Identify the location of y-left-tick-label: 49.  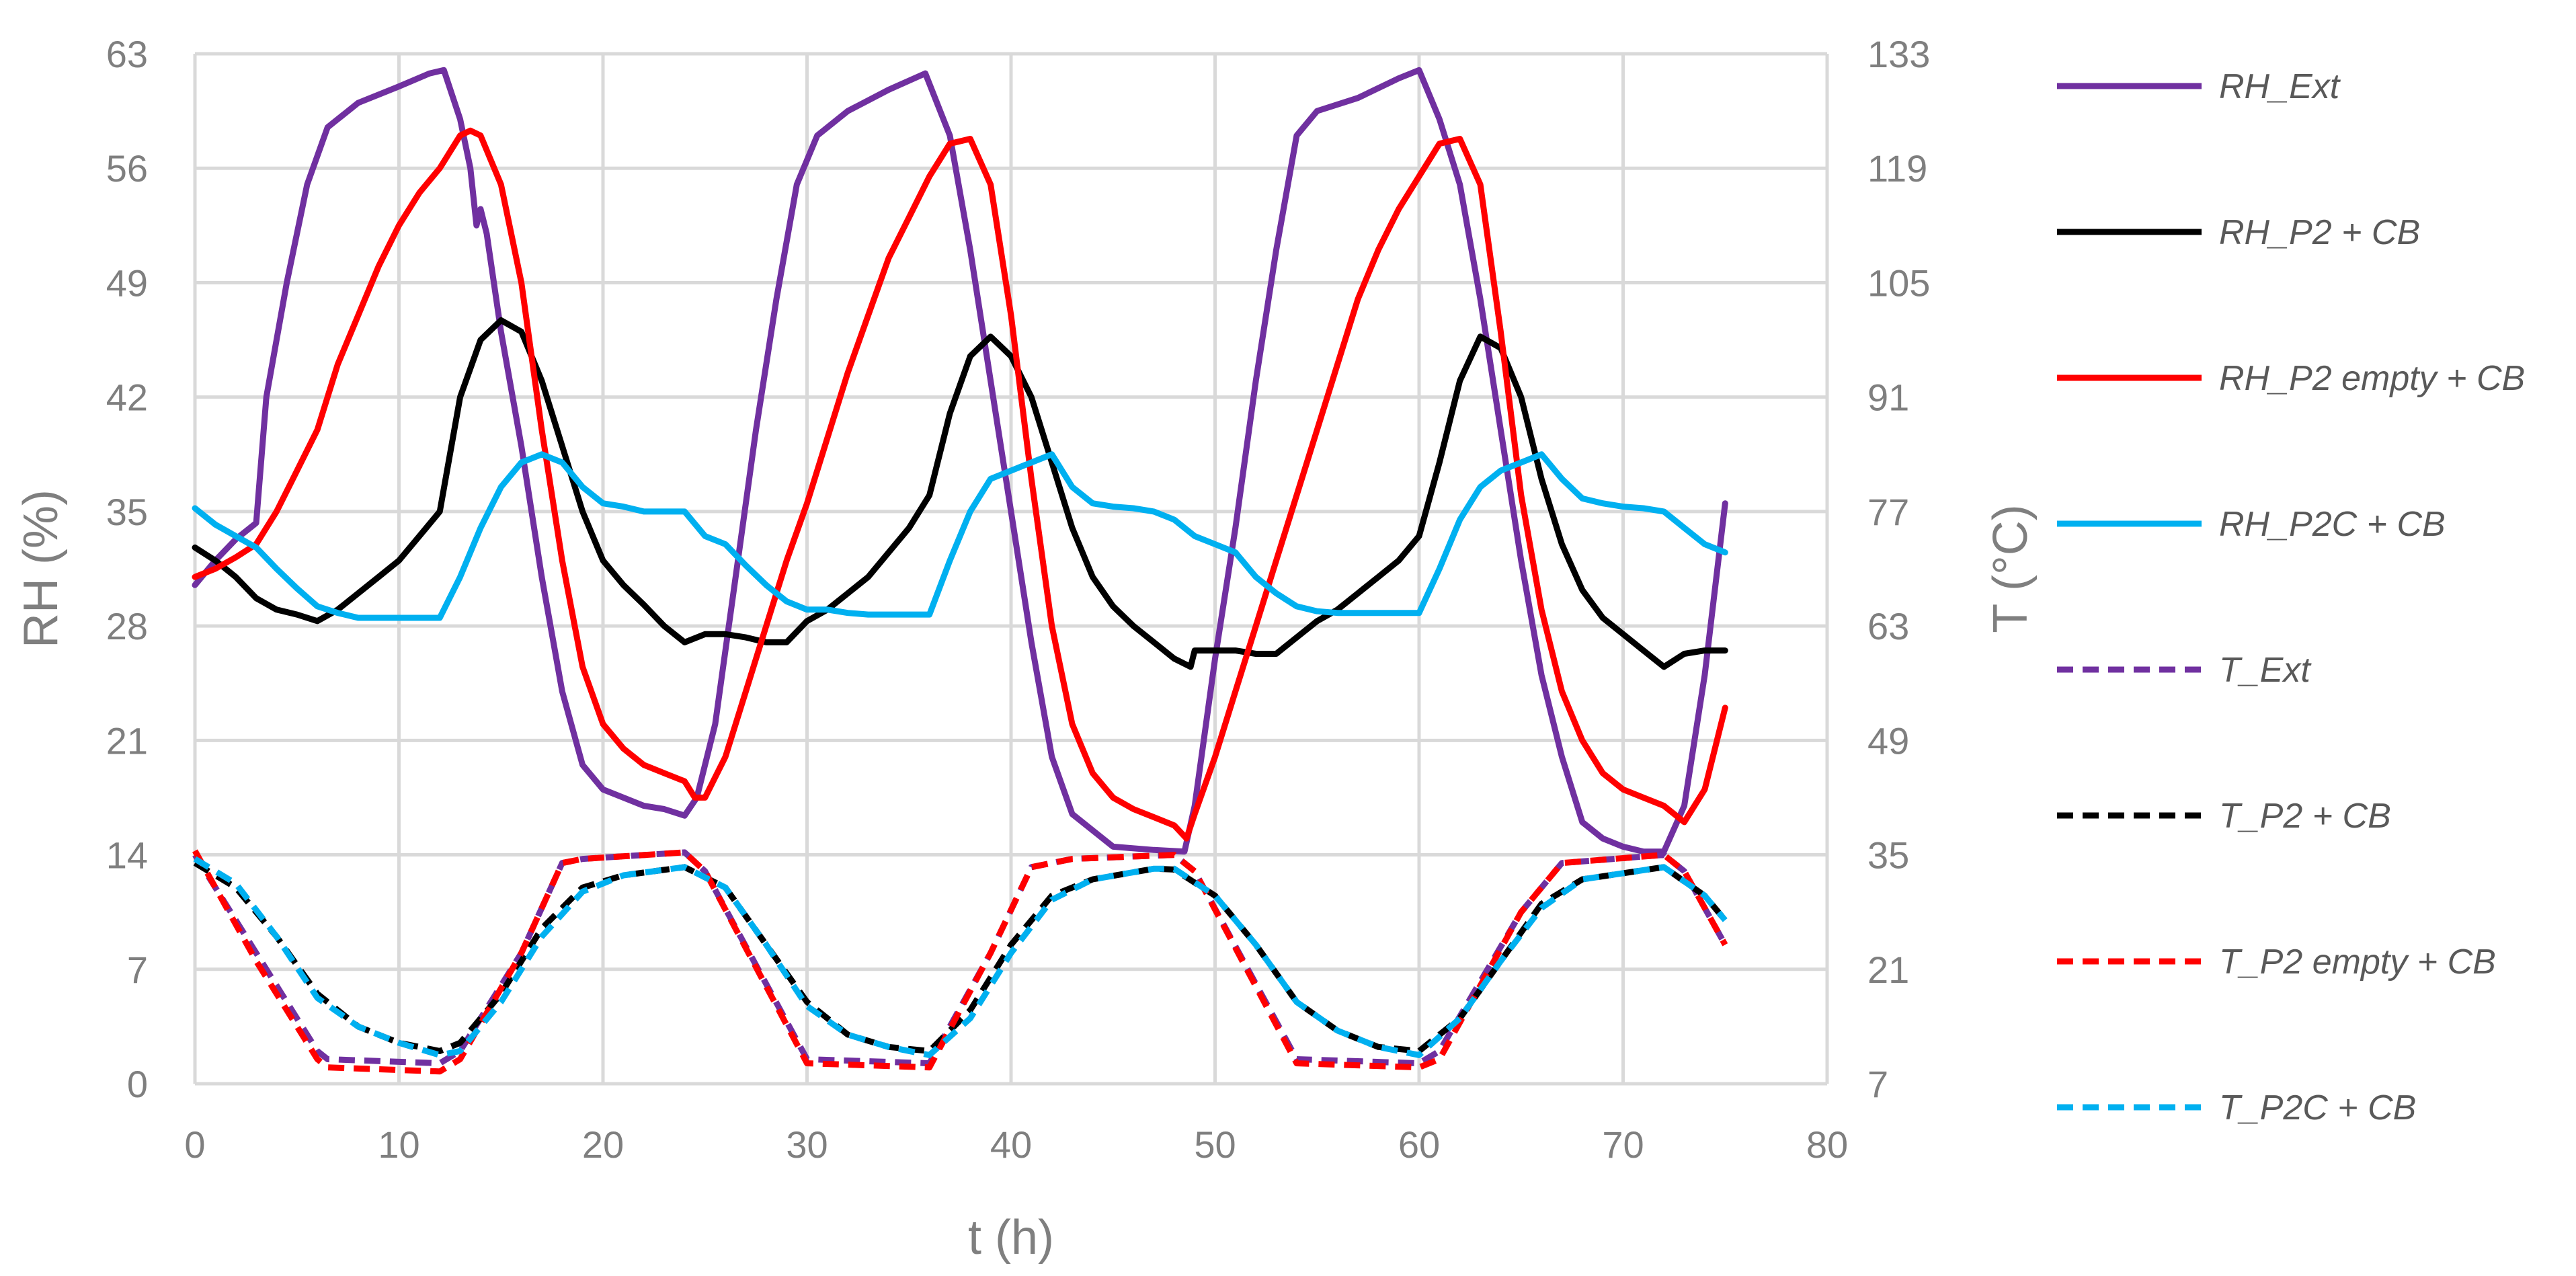
(127, 283).